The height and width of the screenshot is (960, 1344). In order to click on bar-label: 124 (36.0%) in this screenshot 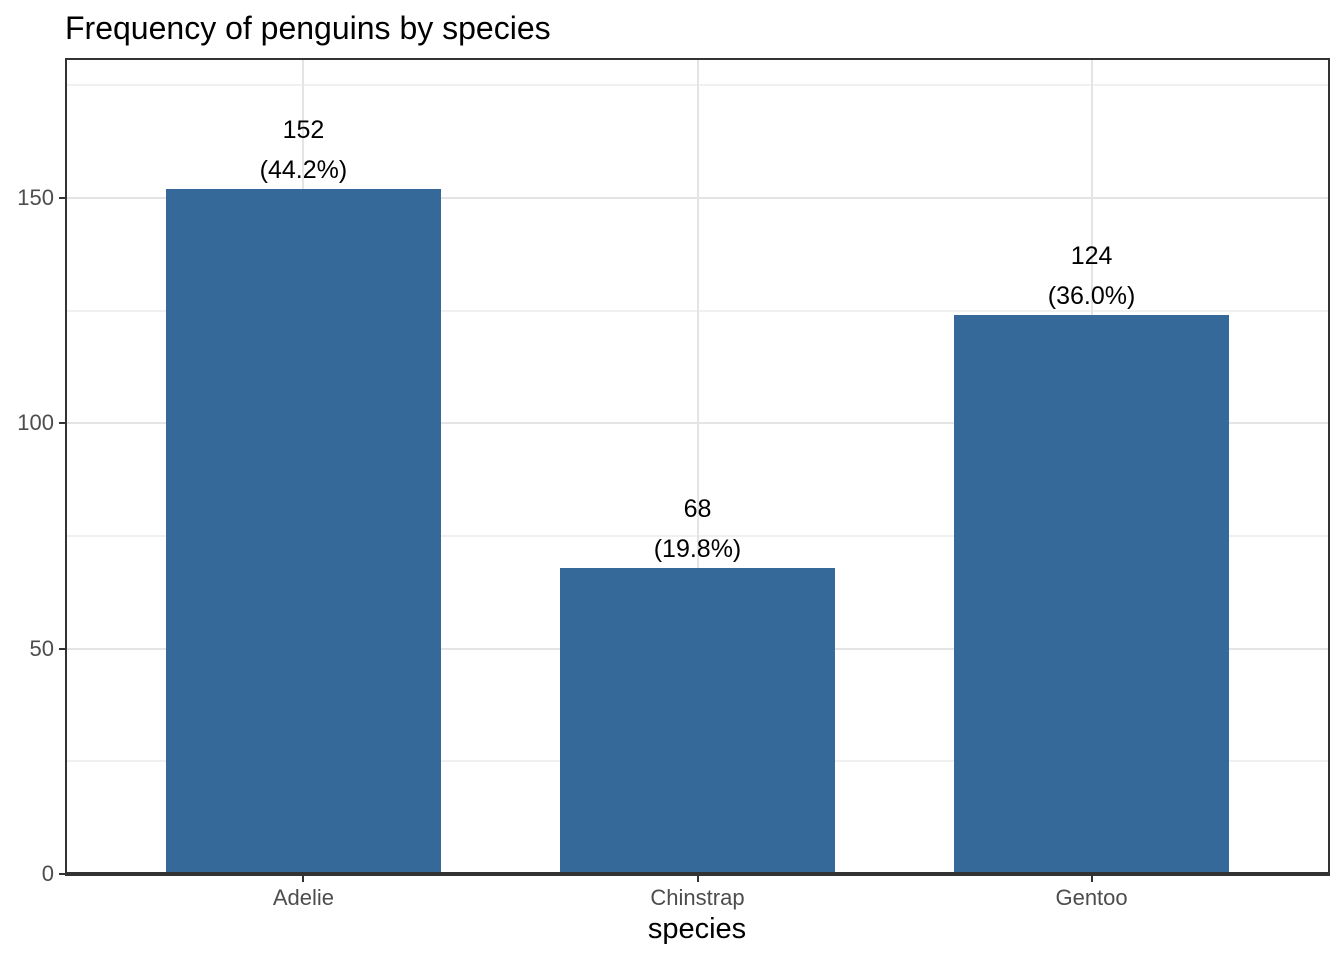, I will do `click(1092, 276)`.